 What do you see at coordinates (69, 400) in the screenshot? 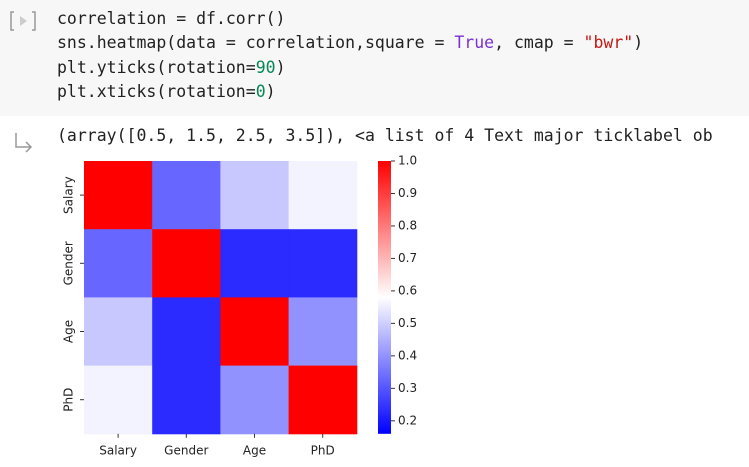
I see `y-tick-label: PhD` at bounding box center [69, 400].